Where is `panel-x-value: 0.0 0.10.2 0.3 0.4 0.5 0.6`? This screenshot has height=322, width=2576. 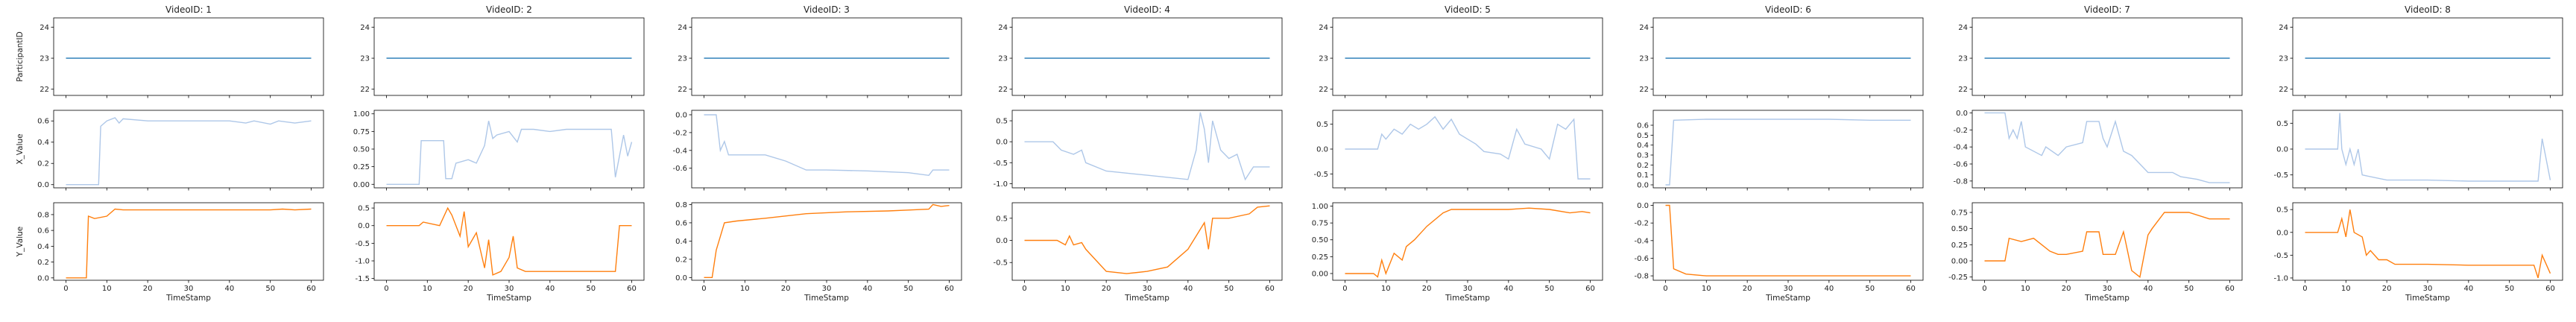
panel-x-value: 0.0 0.10.2 0.3 0.4 0.5 0.6 is located at coordinates (1780, 150).